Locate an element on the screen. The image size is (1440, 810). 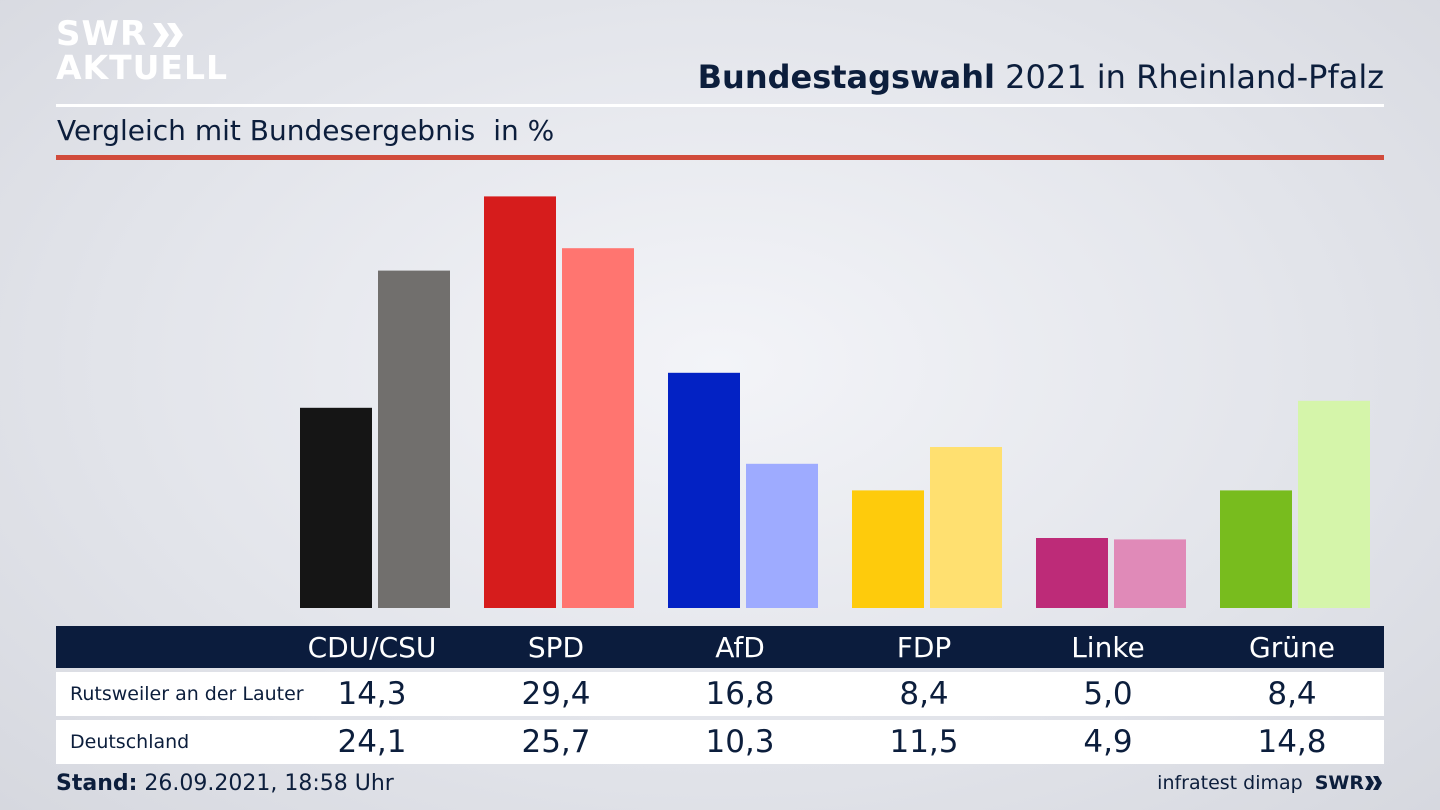
row-label-local: Rutsweiler an der Lauter is located at coordinates (187, 694).